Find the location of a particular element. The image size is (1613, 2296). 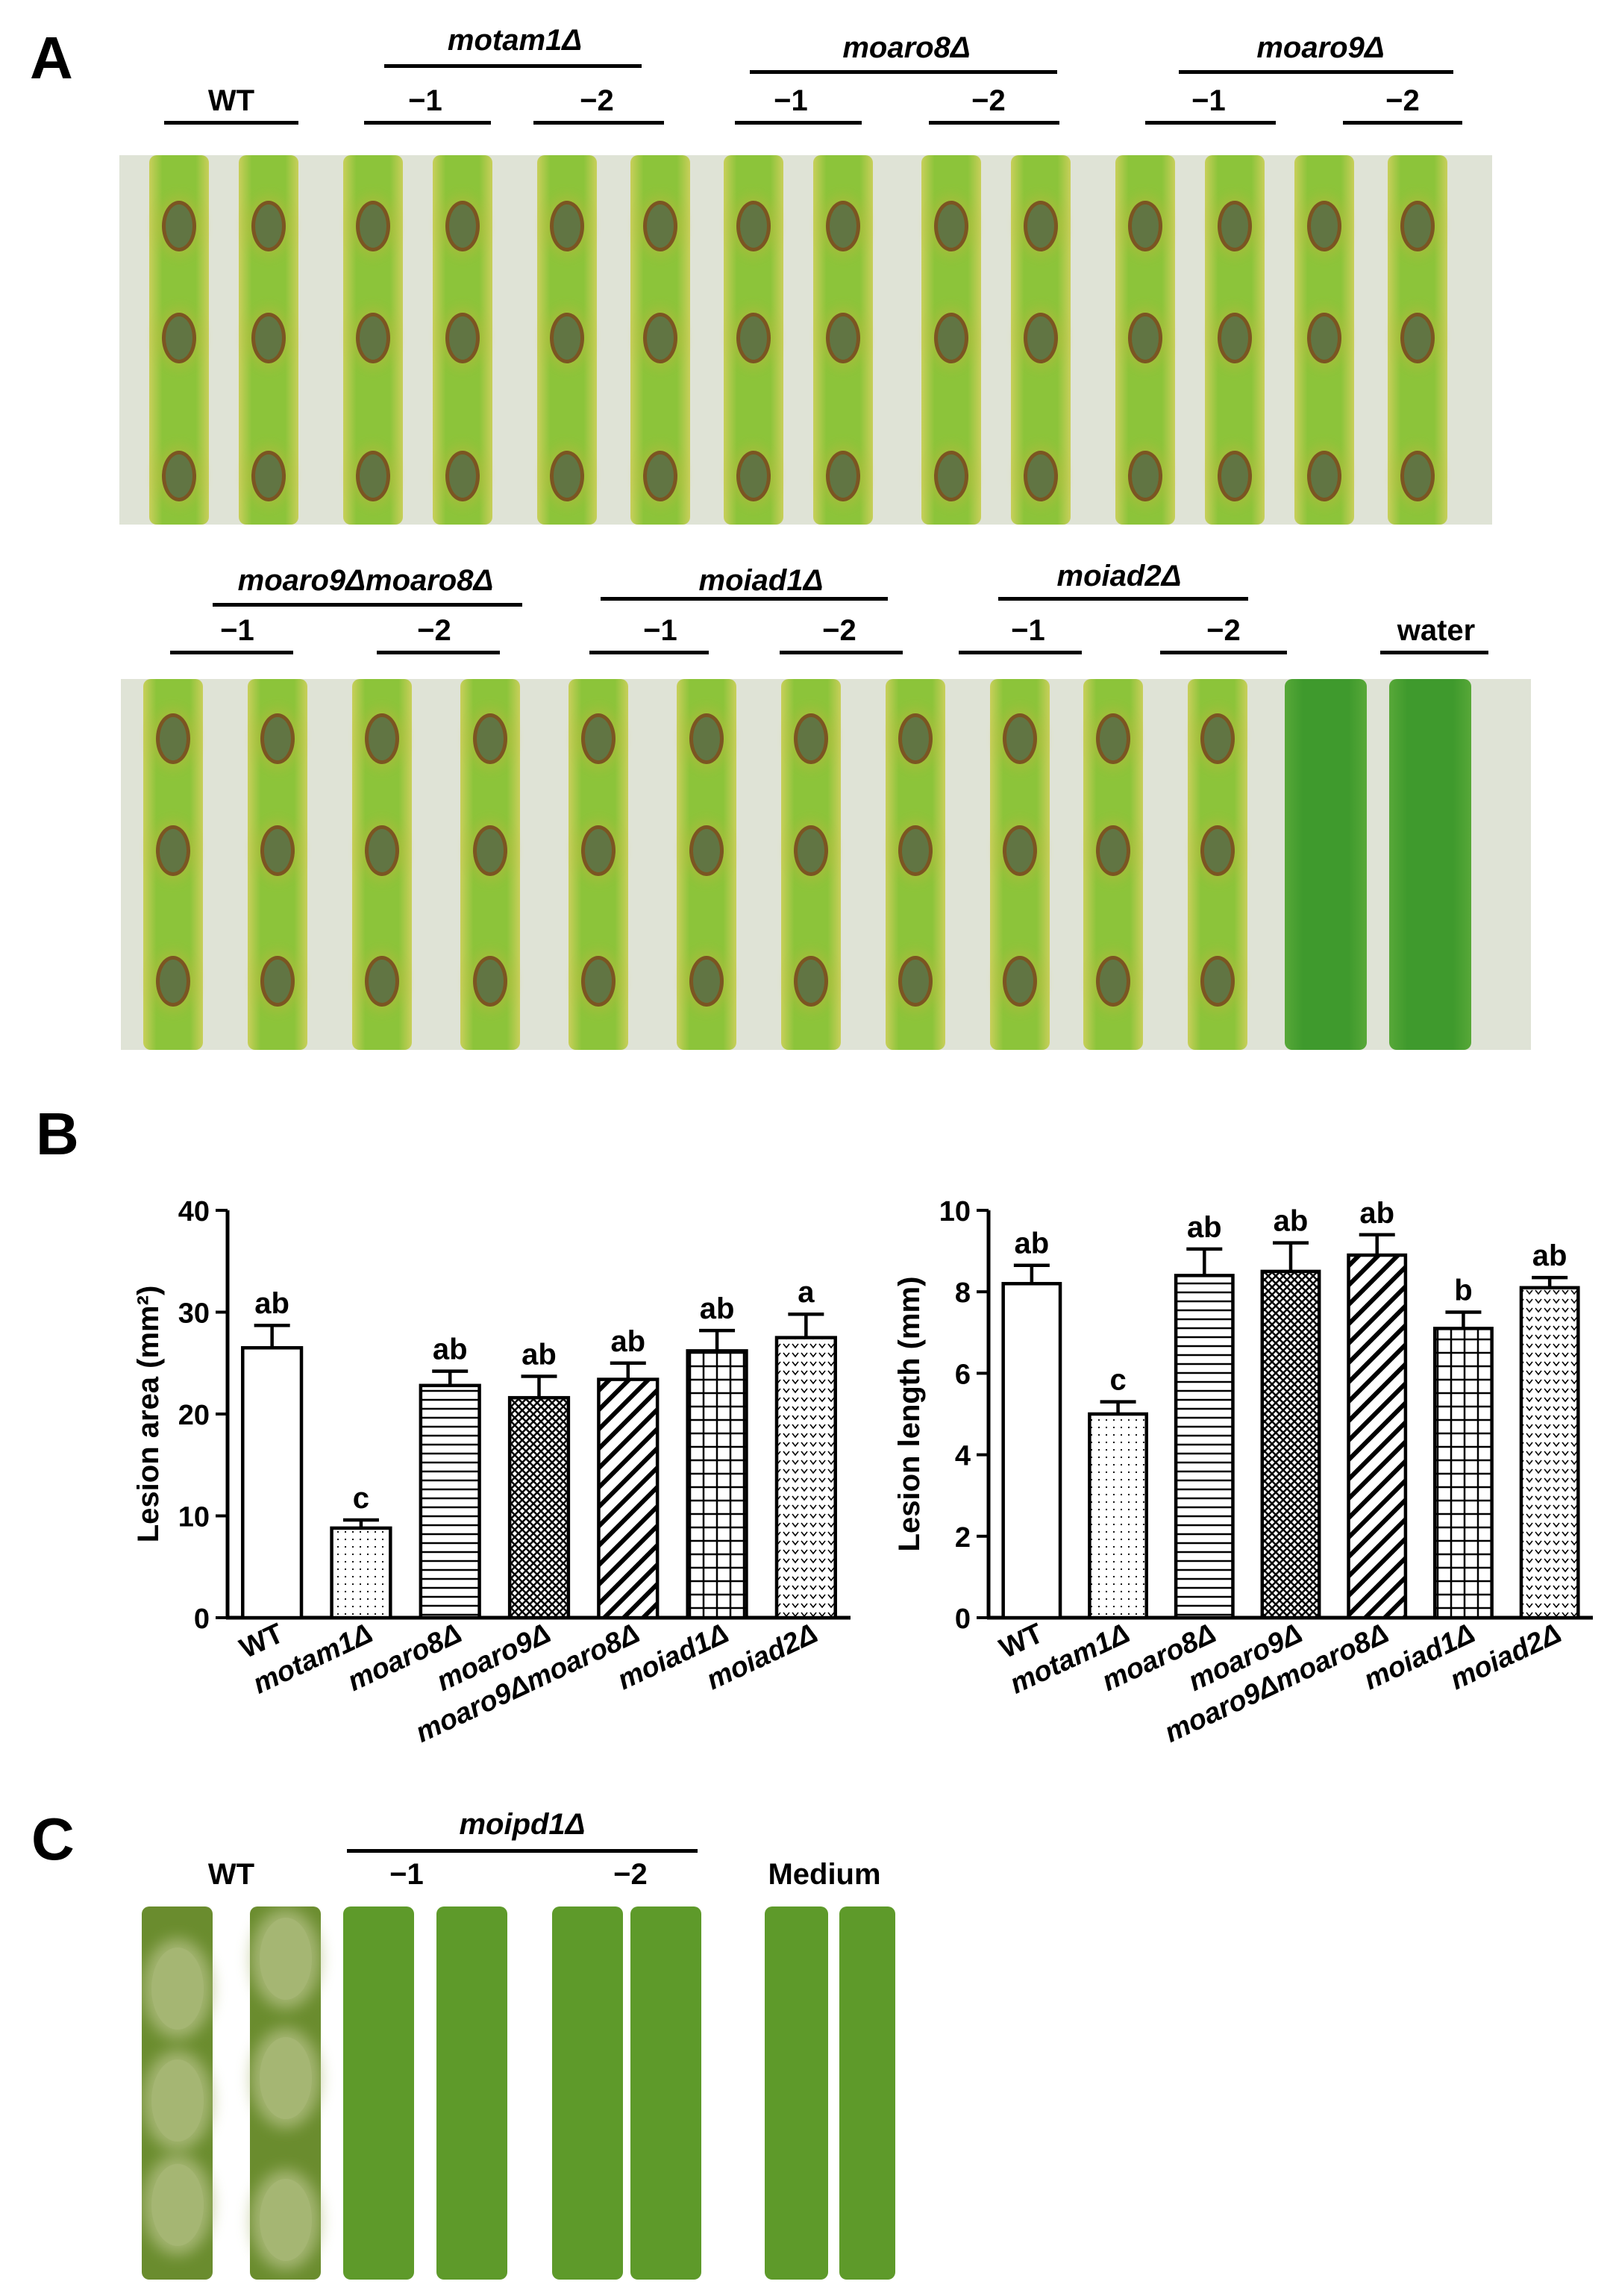

y-tick-label: 2 is located at coordinates (963, 1538).